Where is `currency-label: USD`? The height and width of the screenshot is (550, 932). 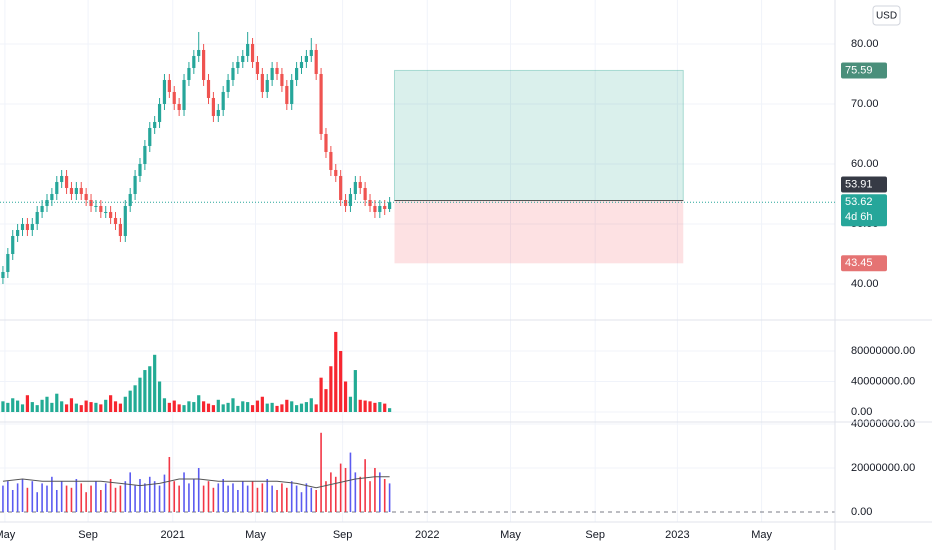
currency-label: USD is located at coordinates (886, 16).